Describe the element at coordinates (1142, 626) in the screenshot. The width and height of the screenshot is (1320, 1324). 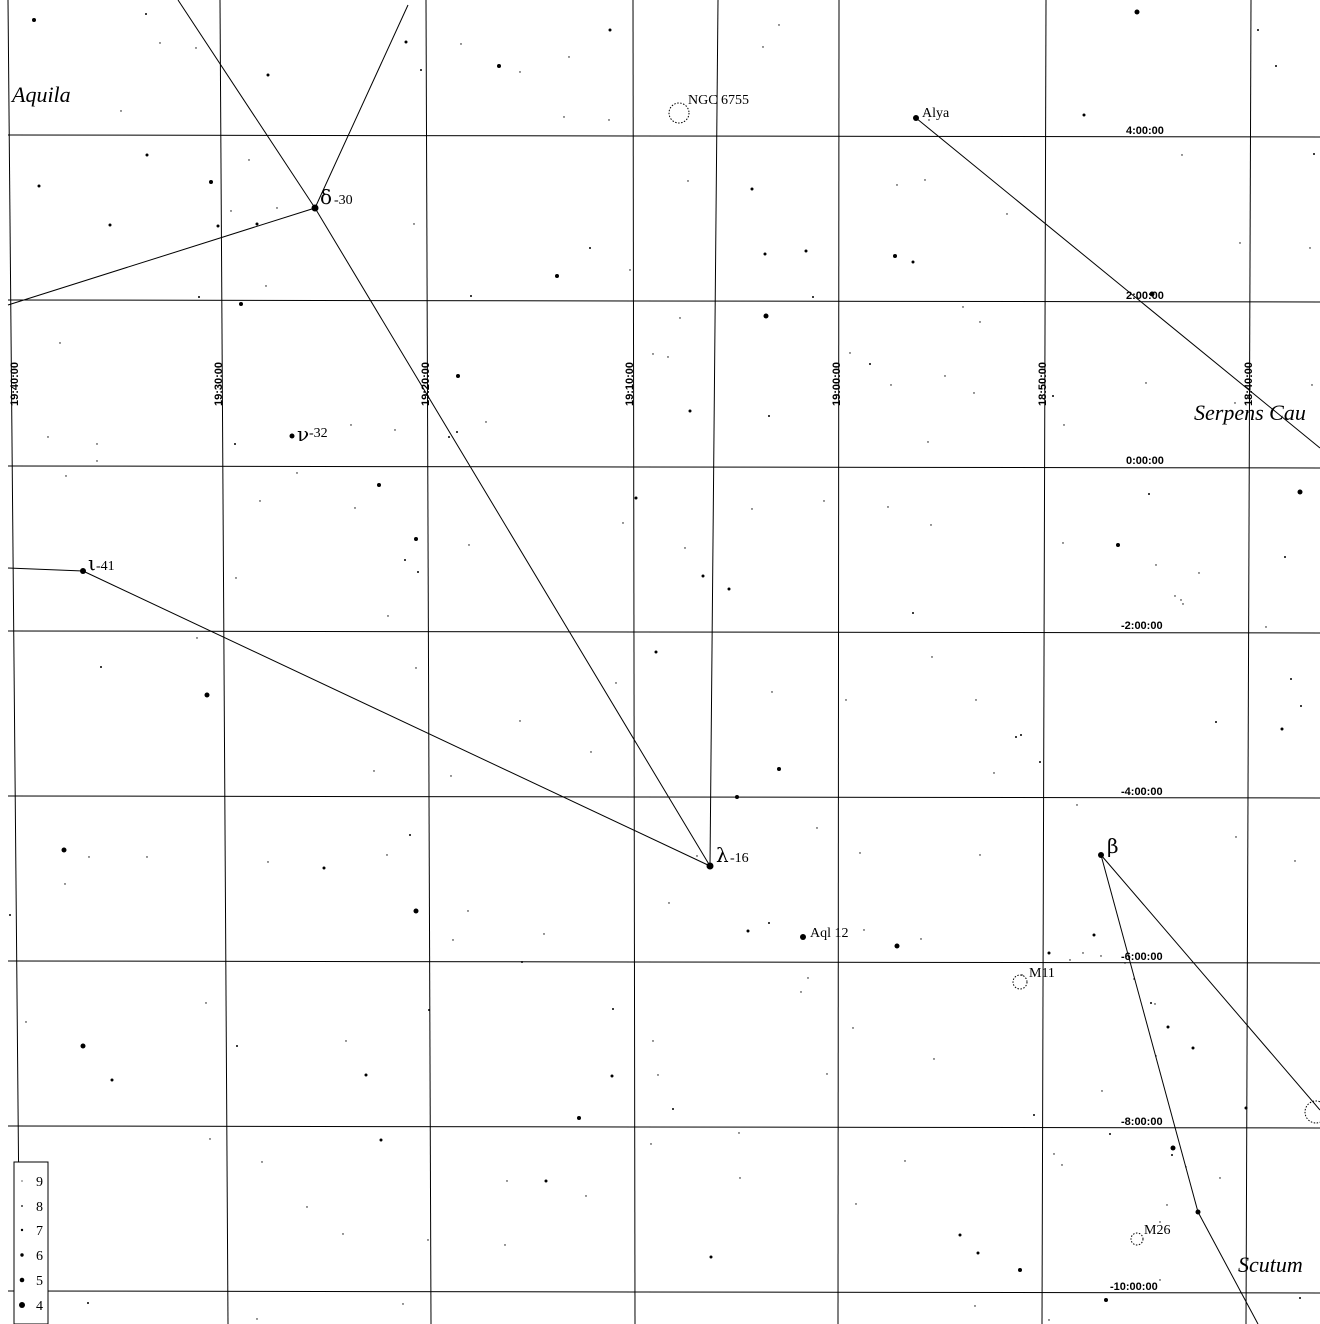
I see `dec-label: -2:00:00` at that location.